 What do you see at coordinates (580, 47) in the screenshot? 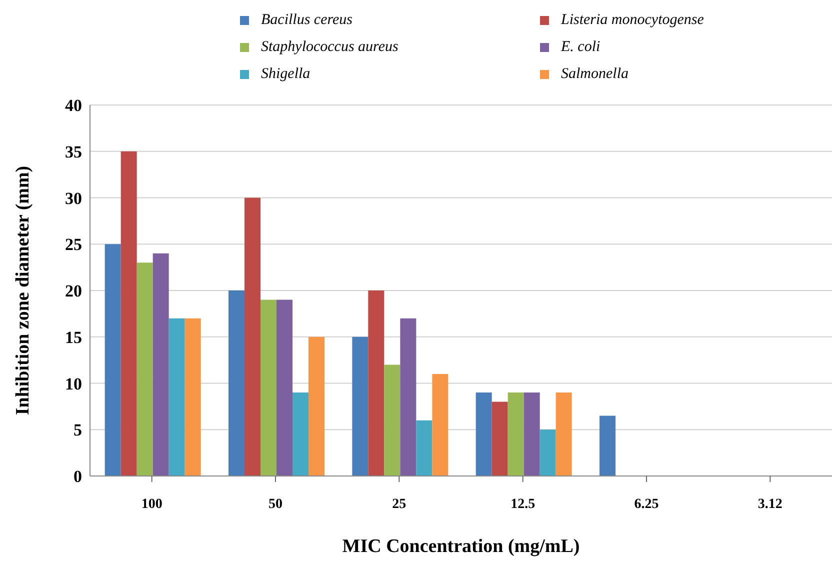
I see `legend-label: E. coli` at bounding box center [580, 47].